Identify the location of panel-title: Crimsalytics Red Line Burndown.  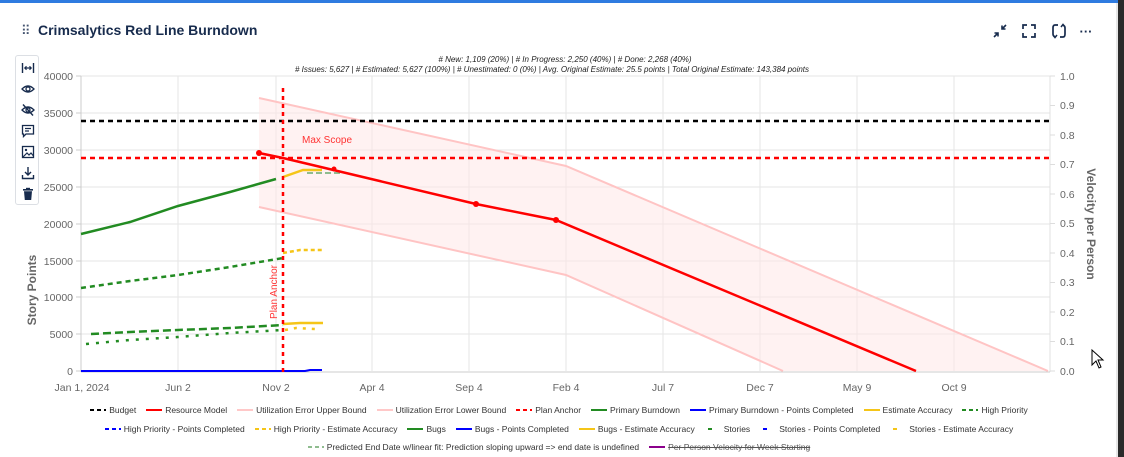
(148, 30).